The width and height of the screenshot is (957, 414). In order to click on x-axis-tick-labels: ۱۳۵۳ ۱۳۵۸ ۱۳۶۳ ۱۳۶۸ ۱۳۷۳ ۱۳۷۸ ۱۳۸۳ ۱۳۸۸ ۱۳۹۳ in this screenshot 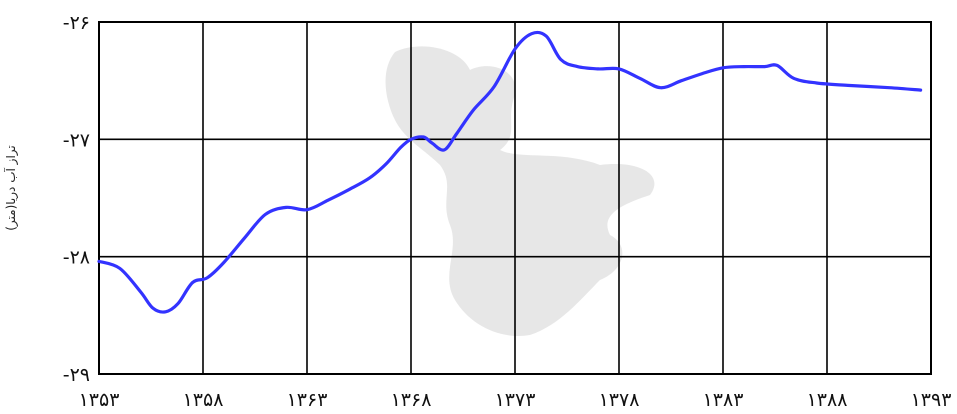, I will do `click(515, 400)`.